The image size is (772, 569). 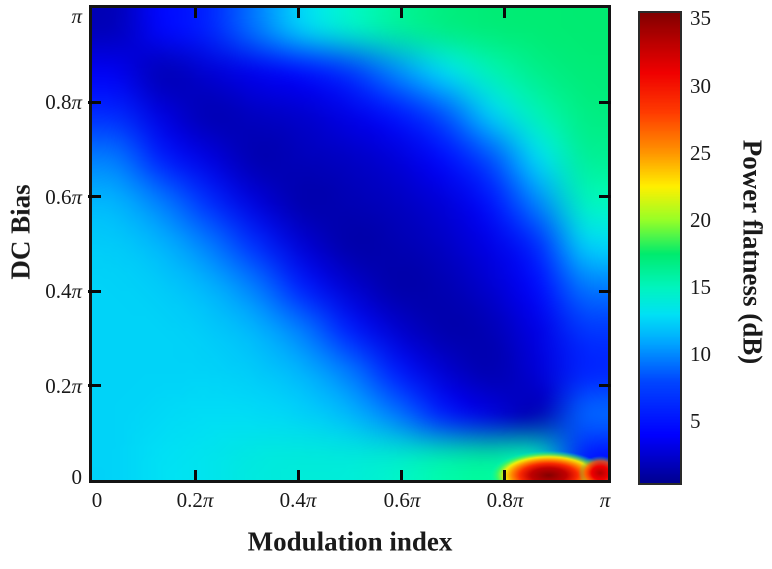 I want to click on x-tick-label: 0.2π, so click(x=195, y=500).